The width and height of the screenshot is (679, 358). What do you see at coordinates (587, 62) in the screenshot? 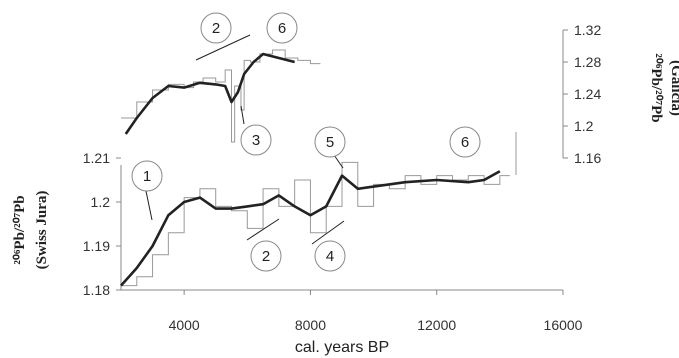
I see `galicia-y-tick-label: 1.28` at bounding box center [587, 62].